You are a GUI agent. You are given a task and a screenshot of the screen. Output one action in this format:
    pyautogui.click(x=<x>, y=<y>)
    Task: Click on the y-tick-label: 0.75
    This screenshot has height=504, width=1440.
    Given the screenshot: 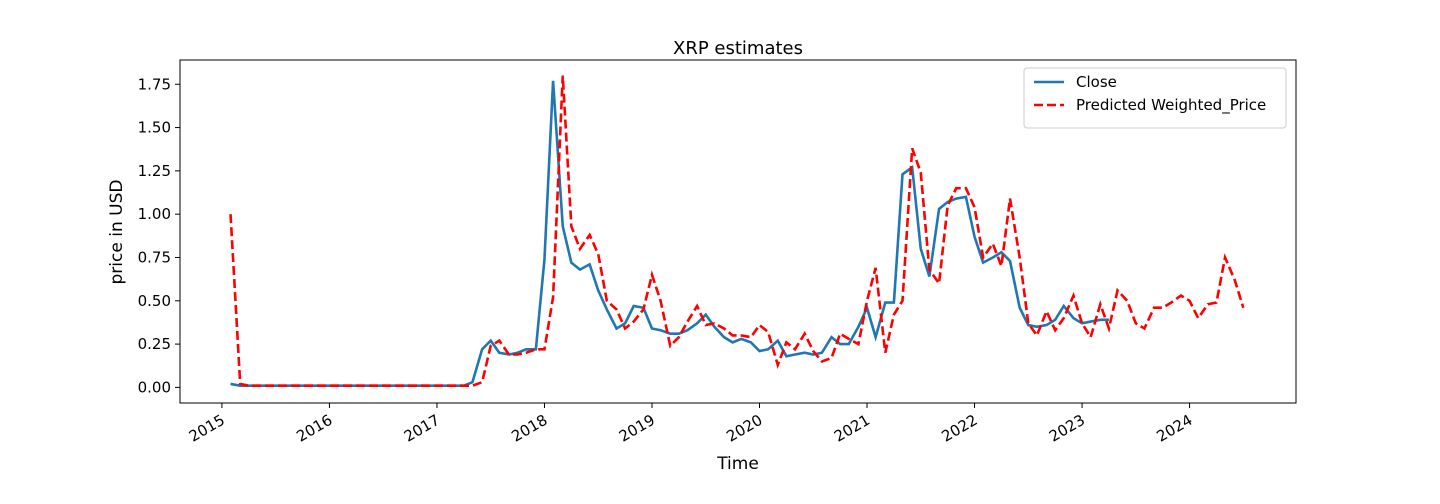 What is the action you would take?
    pyautogui.click(x=154, y=257)
    